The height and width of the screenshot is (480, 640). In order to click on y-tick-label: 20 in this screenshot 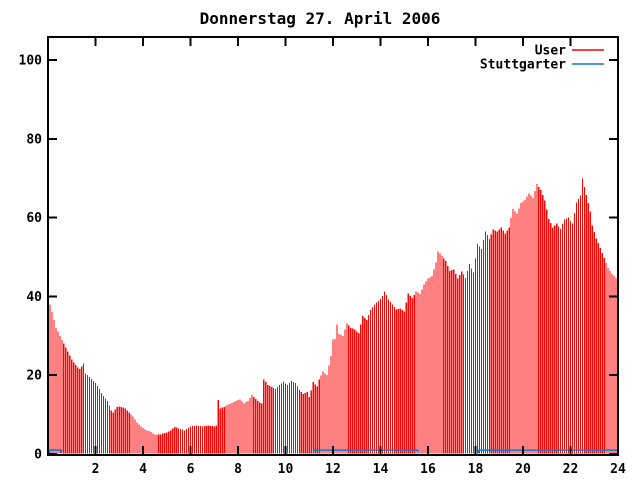, I will do `click(34, 376)`.